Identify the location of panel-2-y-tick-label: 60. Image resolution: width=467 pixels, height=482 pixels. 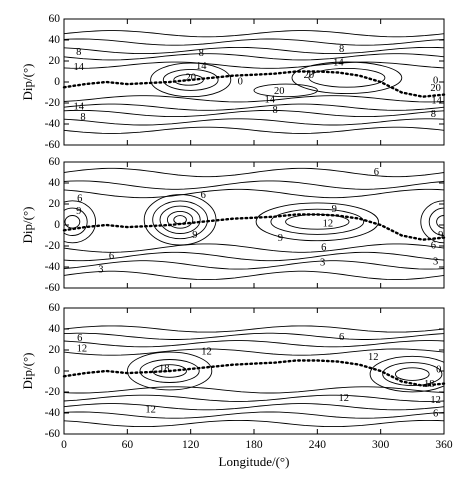
(55, 162).